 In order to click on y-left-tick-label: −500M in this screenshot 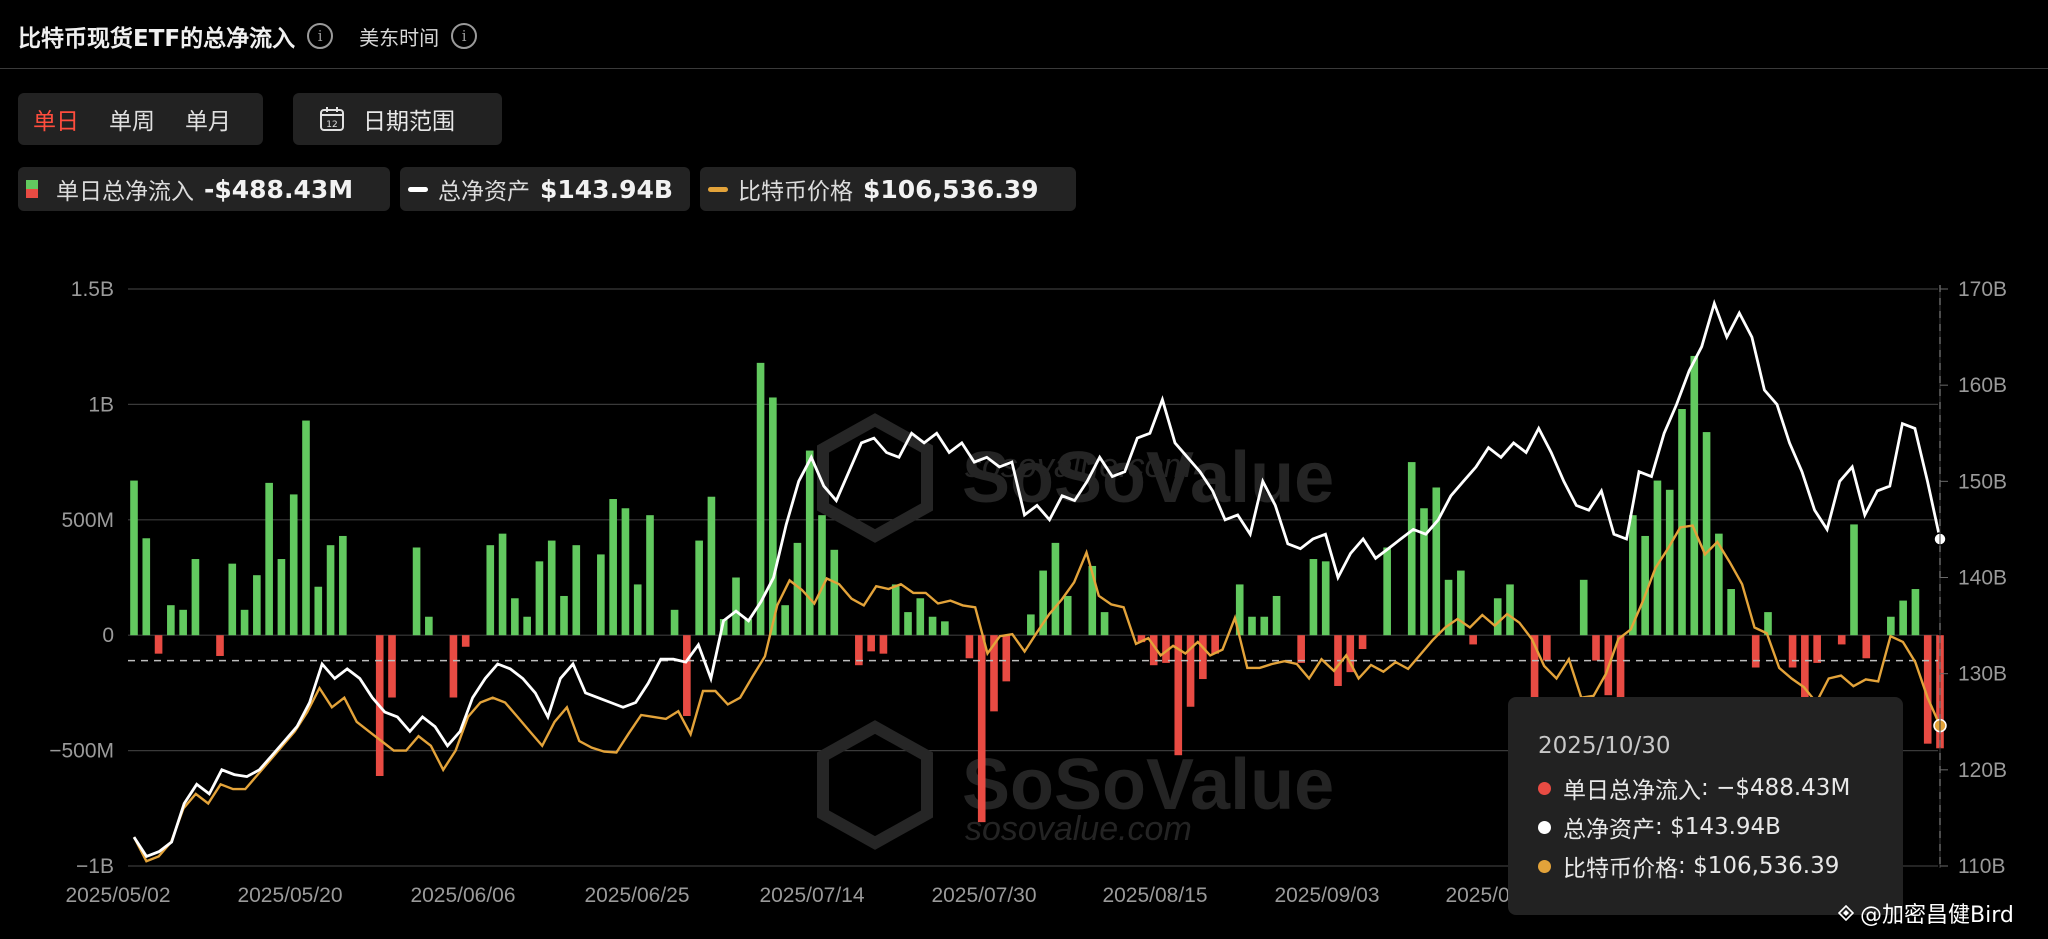, I will do `click(81, 751)`.